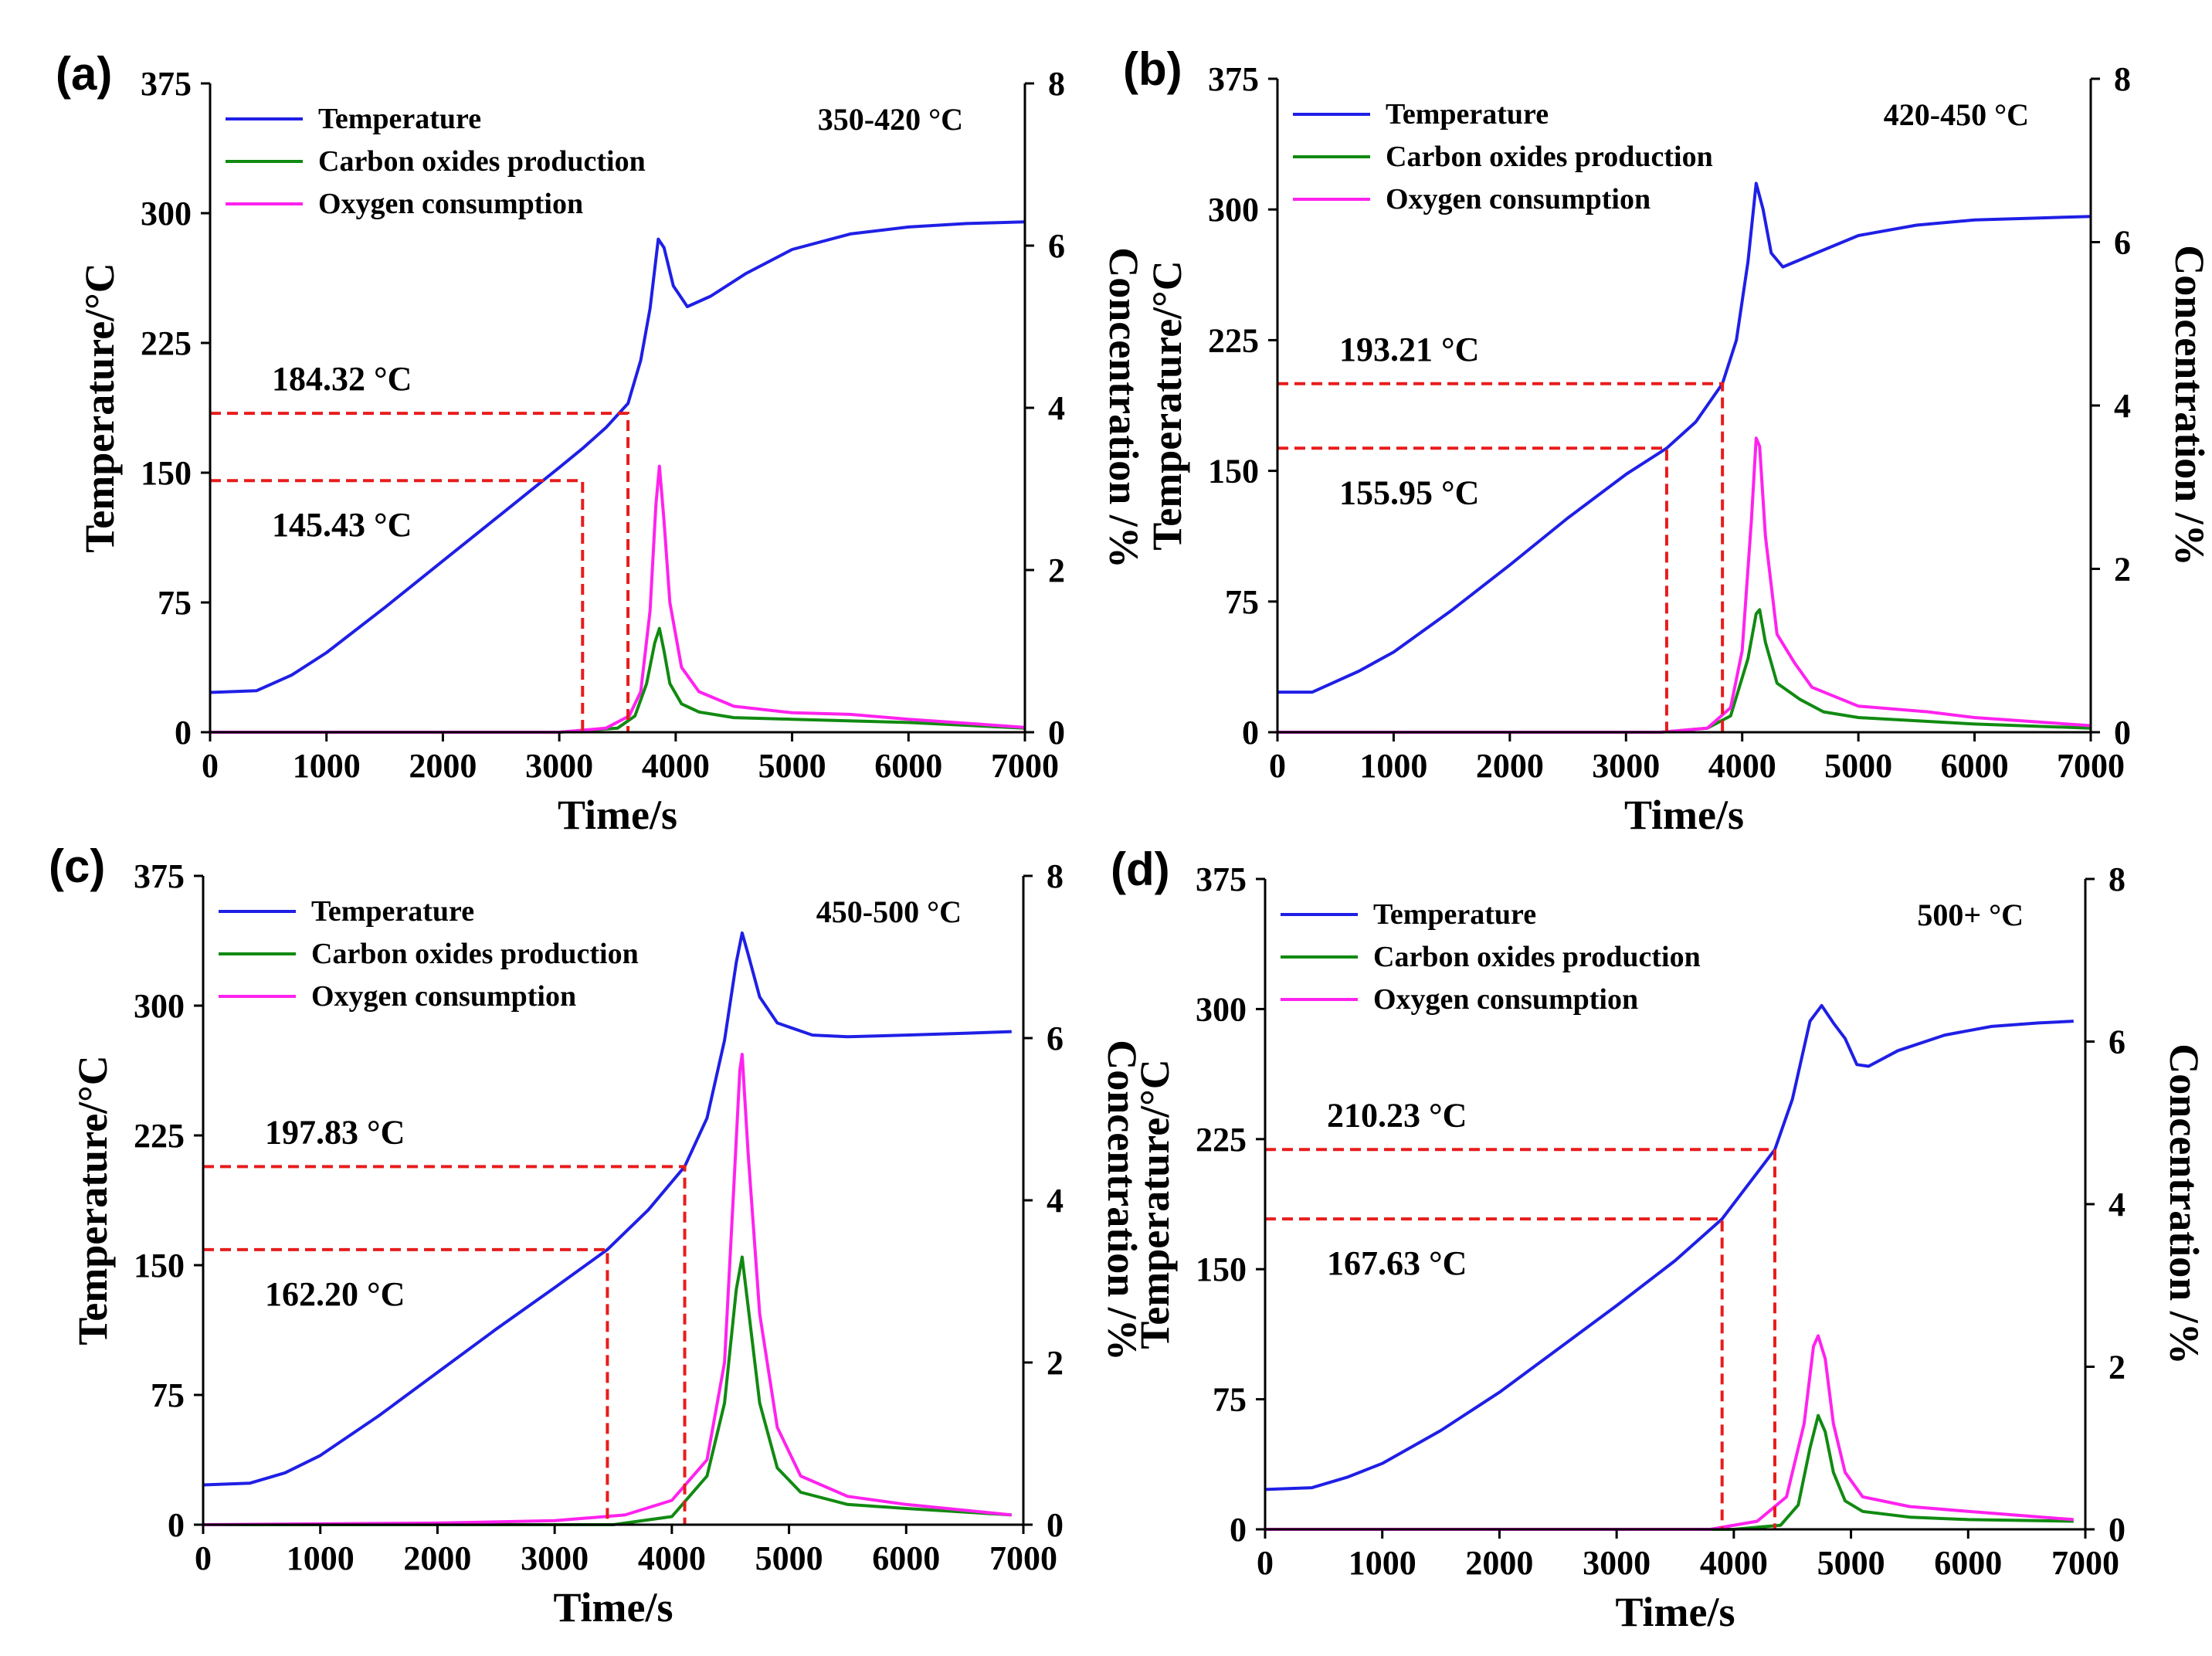 The image size is (2212, 1656). I want to click on panel-label: (b), so click(1152, 69).